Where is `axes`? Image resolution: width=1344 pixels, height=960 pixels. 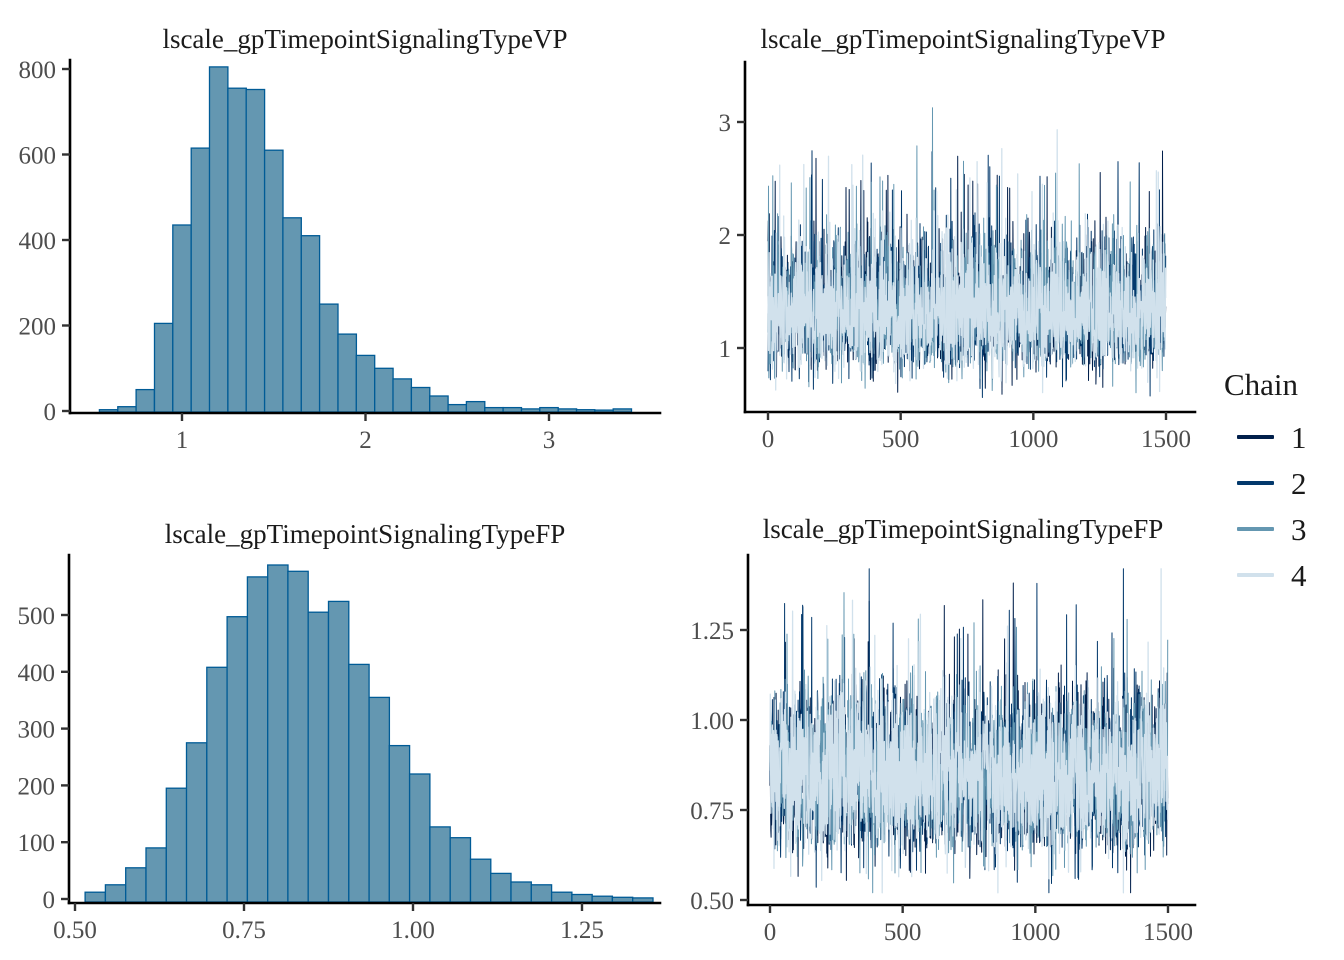 axes is located at coordinates (971, 730).